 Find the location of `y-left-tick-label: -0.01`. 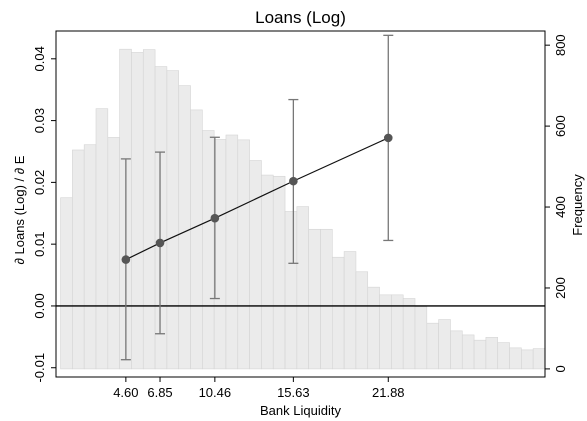

y-left-tick-label: -0.01 is located at coordinates (39, 368).